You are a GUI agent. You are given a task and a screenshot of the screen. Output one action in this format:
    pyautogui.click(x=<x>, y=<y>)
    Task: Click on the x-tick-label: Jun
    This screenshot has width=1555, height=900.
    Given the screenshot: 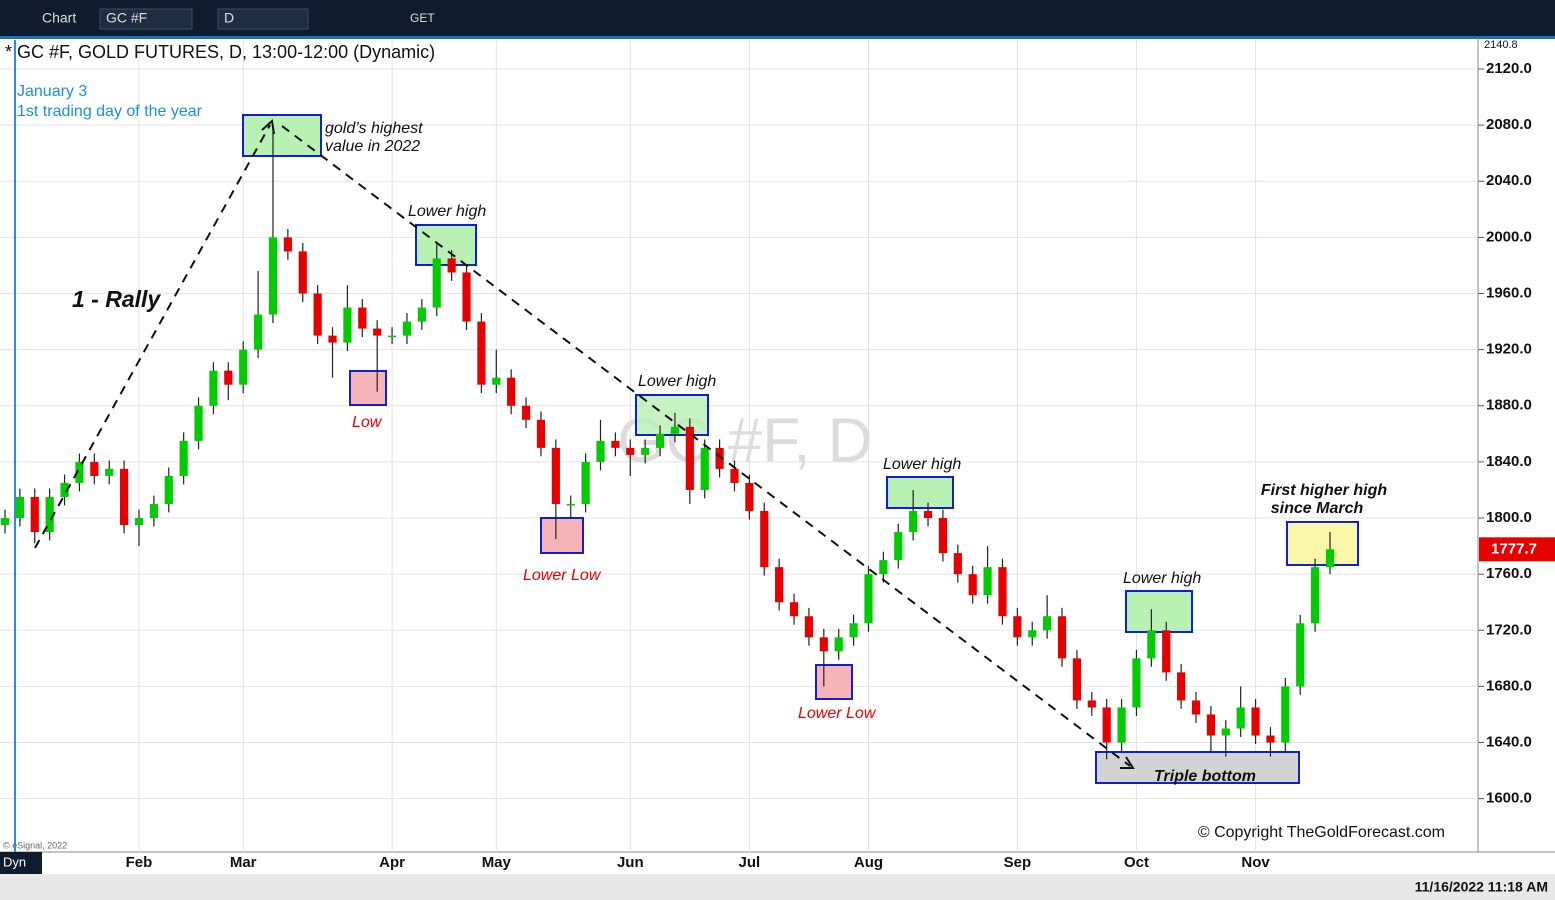 What is the action you would take?
    pyautogui.click(x=630, y=862)
    